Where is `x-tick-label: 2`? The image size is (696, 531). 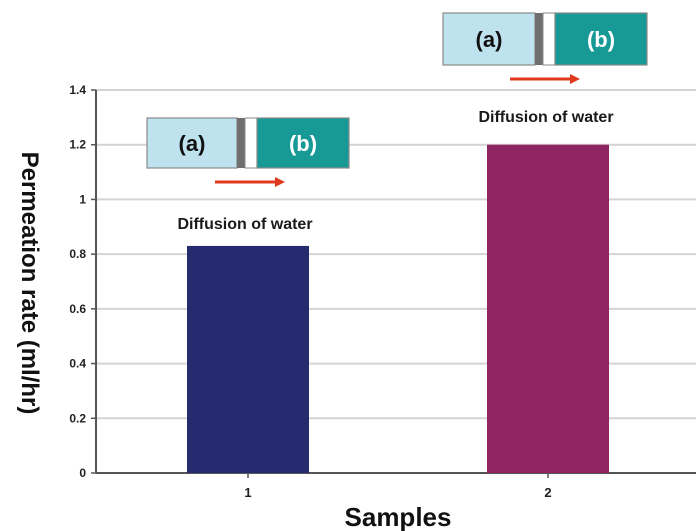
x-tick-label: 2 is located at coordinates (547, 492).